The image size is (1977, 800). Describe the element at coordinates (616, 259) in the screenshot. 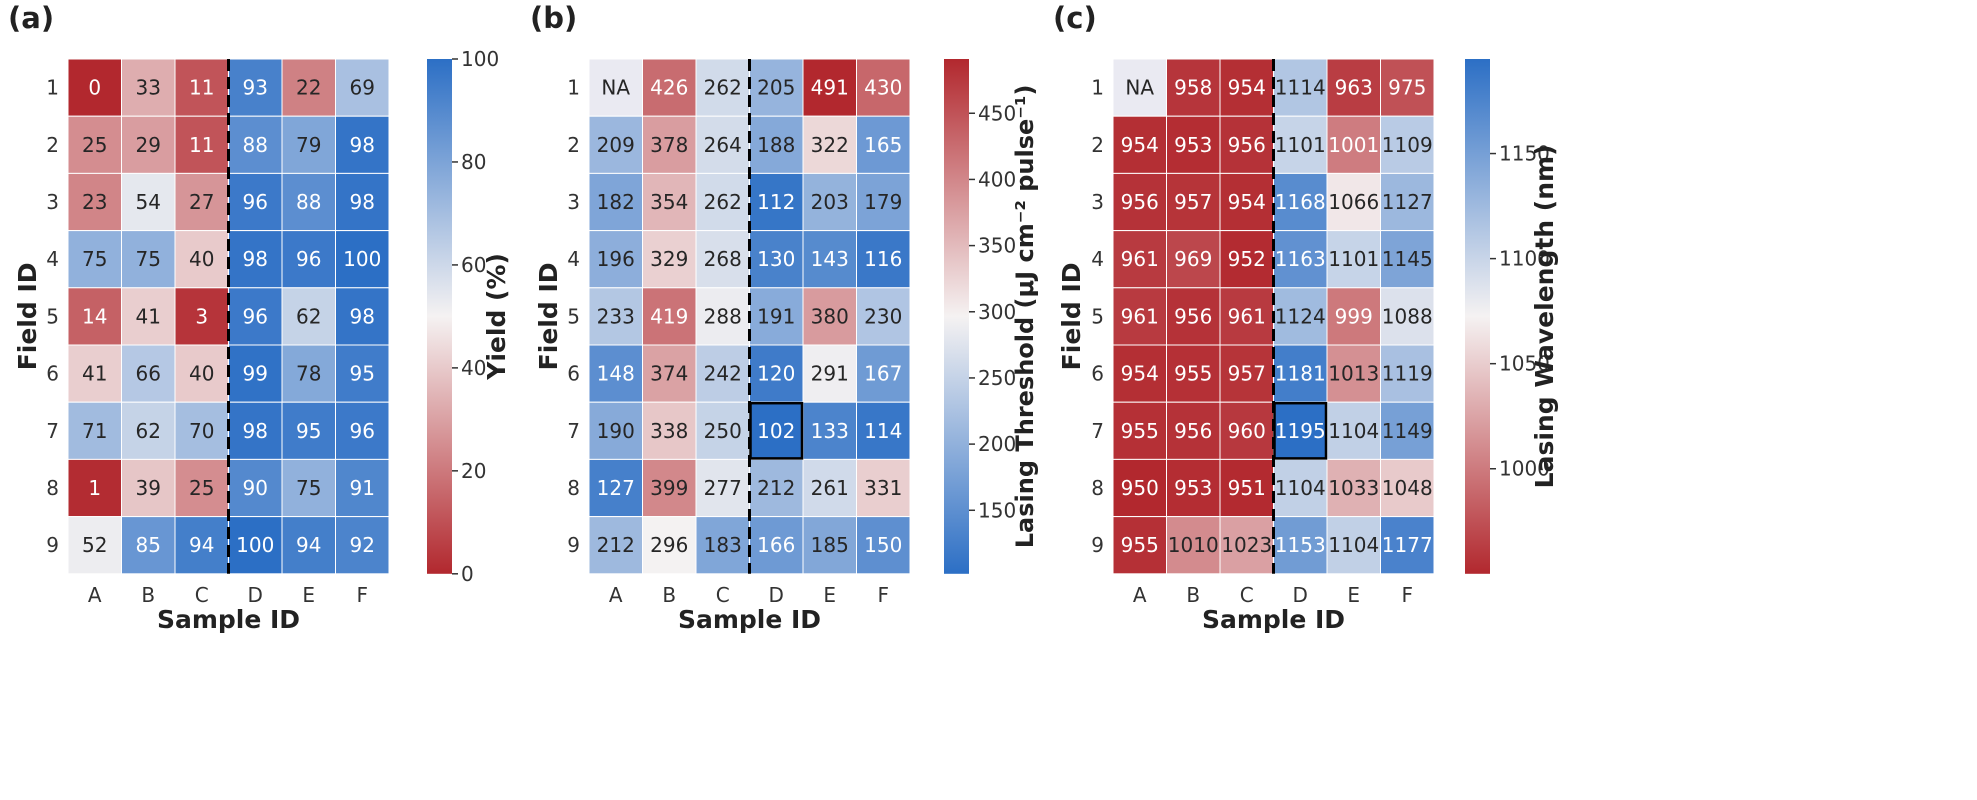

I see `cell-value-label: 196` at that location.